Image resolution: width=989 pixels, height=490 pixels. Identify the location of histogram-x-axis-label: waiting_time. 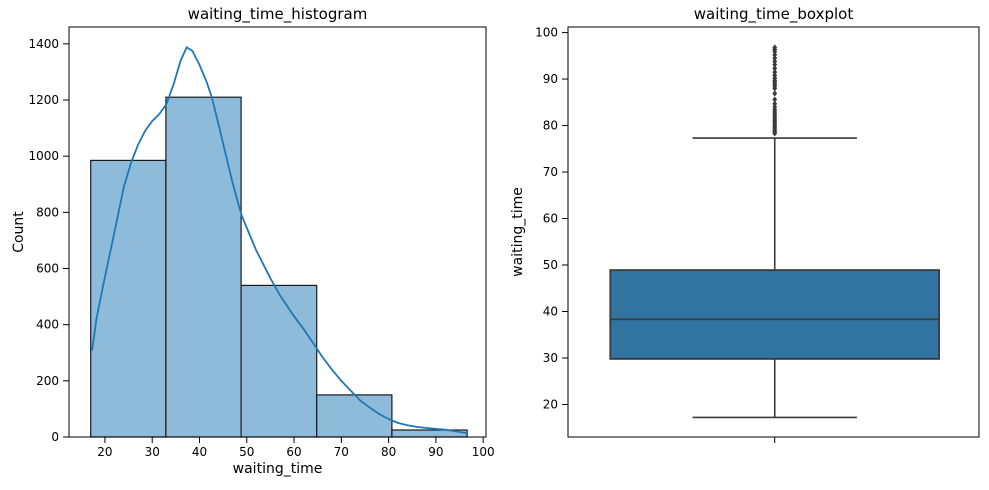
(277, 469).